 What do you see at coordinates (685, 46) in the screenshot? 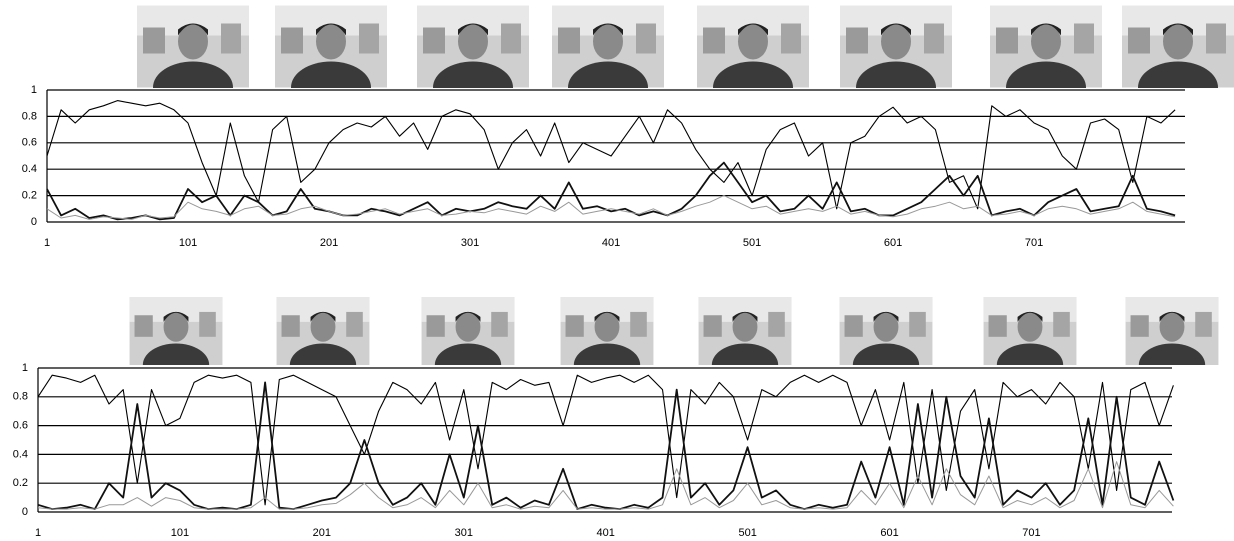
I see `thumbnails-top` at bounding box center [685, 46].